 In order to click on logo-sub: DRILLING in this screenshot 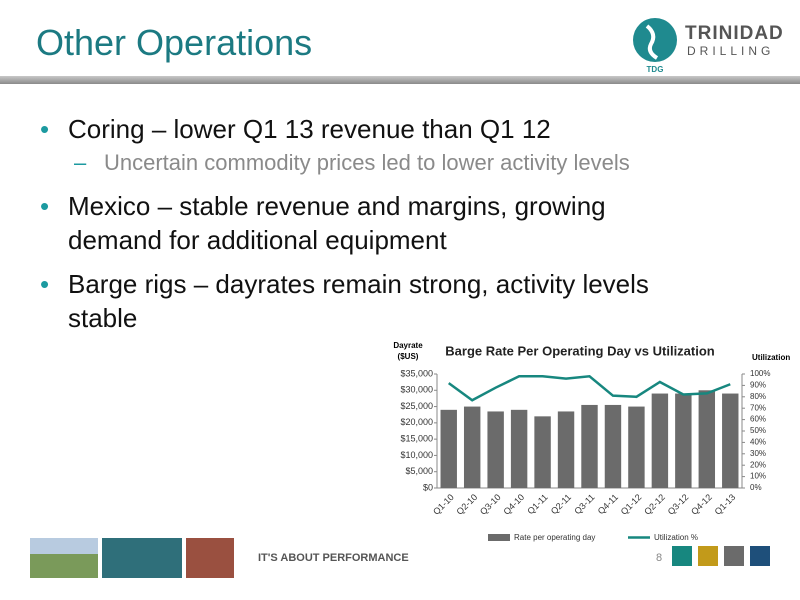, I will do `click(730, 51)`.